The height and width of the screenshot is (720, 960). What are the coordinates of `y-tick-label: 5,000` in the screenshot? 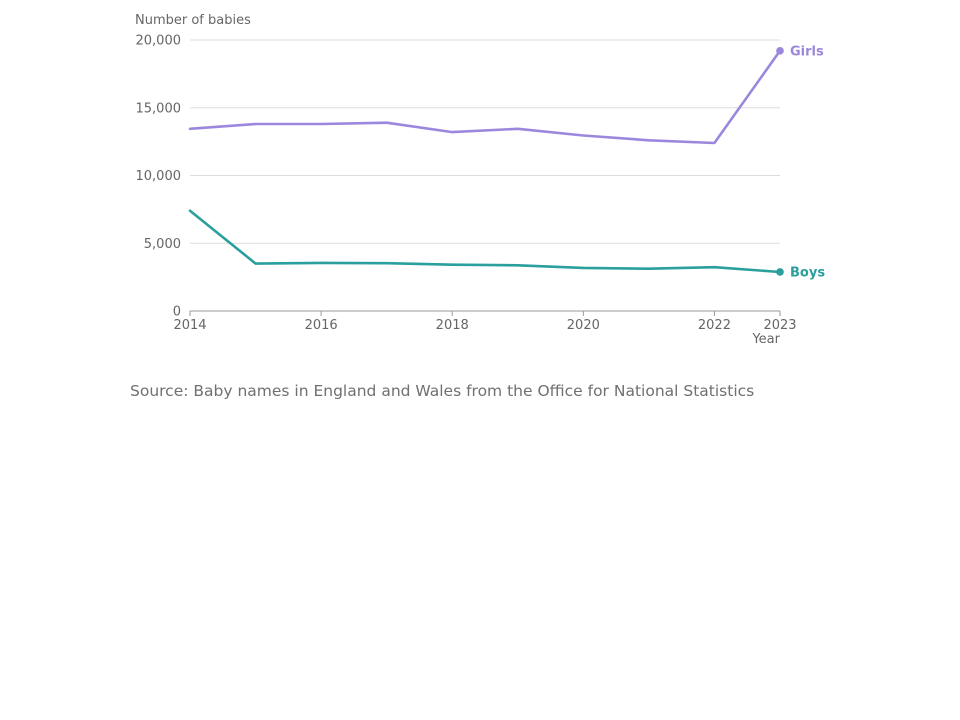 It's located at (162, 244).